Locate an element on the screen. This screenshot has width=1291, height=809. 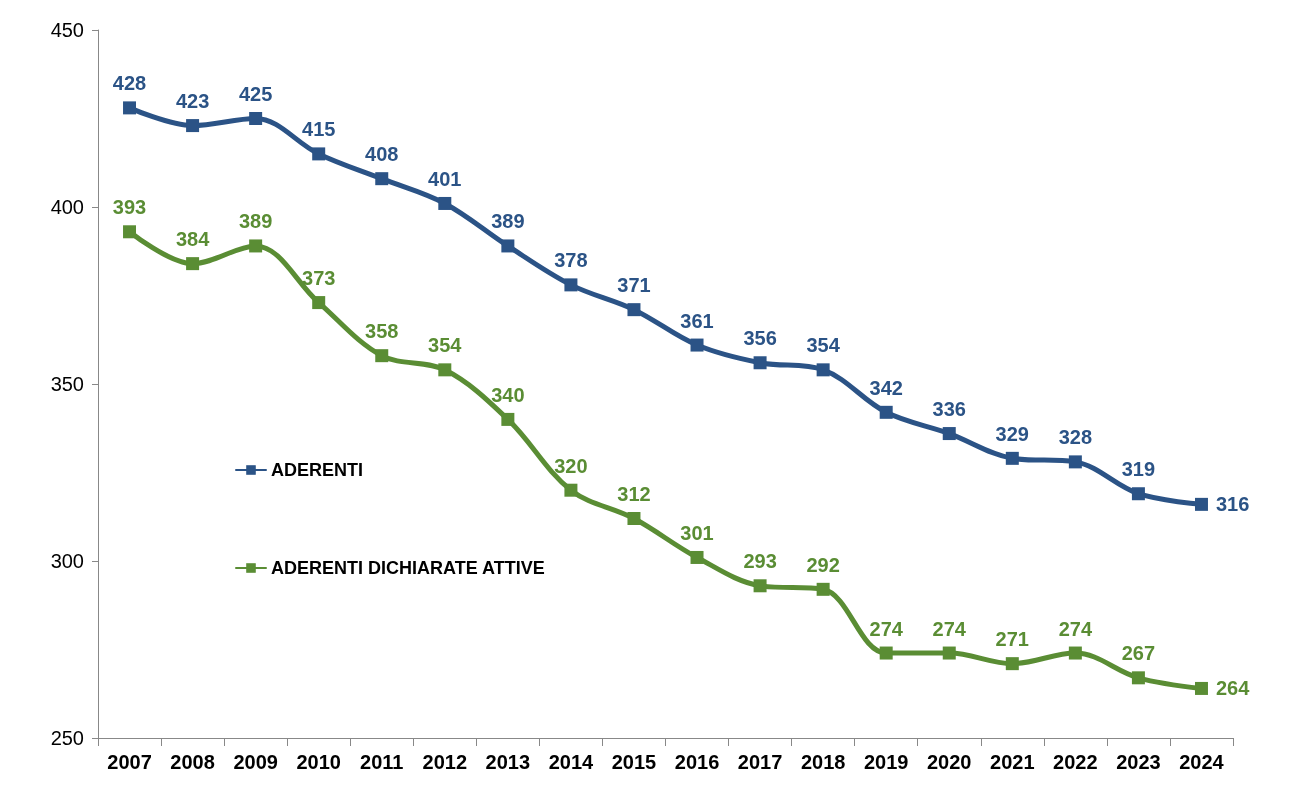
data-label: 428 is located at coordinates (129, 83).